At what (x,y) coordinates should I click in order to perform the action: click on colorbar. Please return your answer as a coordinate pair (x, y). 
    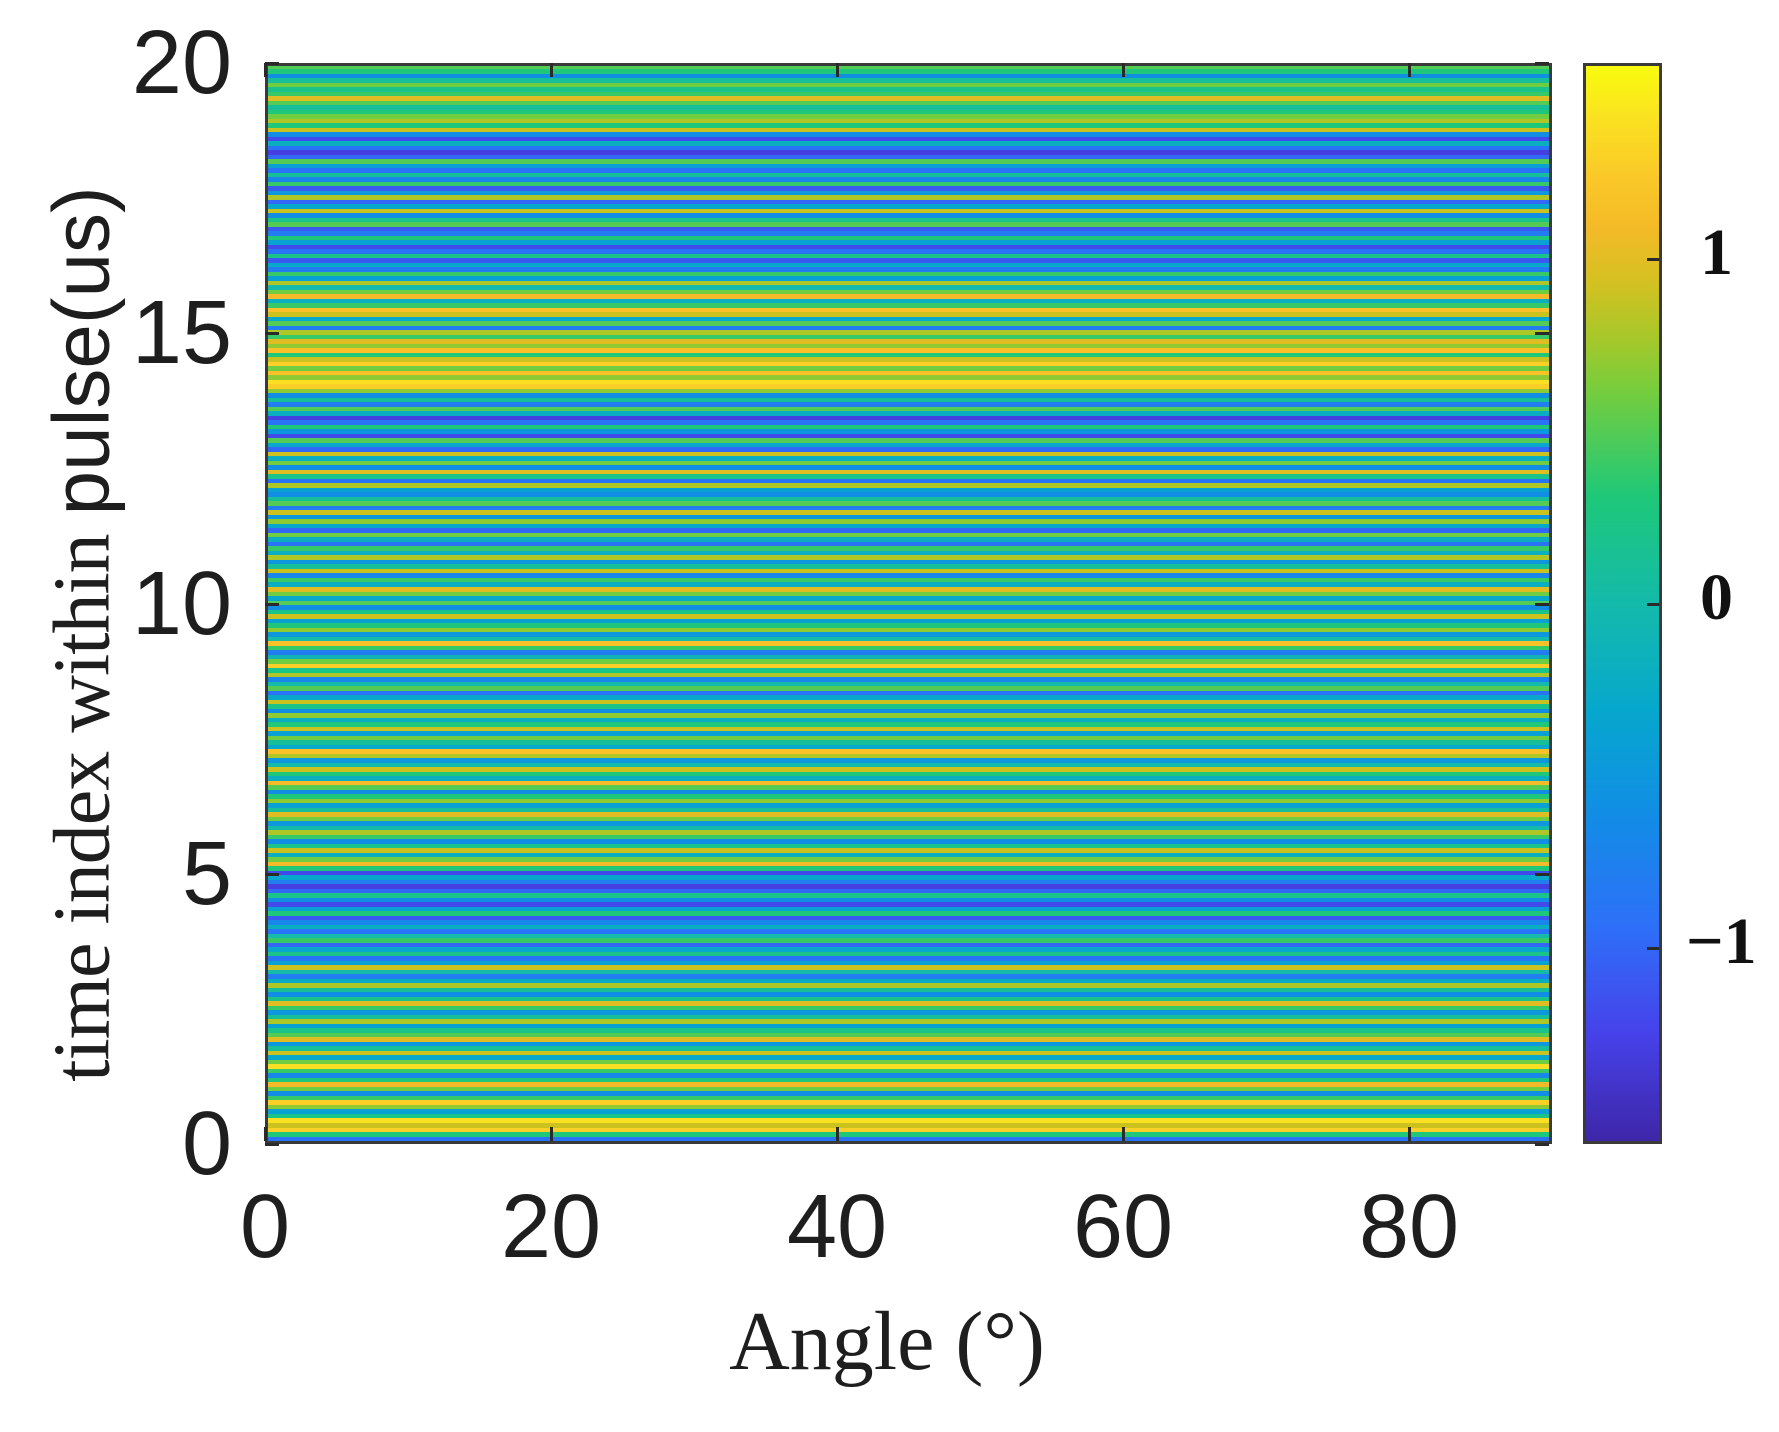
    Looking at the image, I should click on (1622, 603).